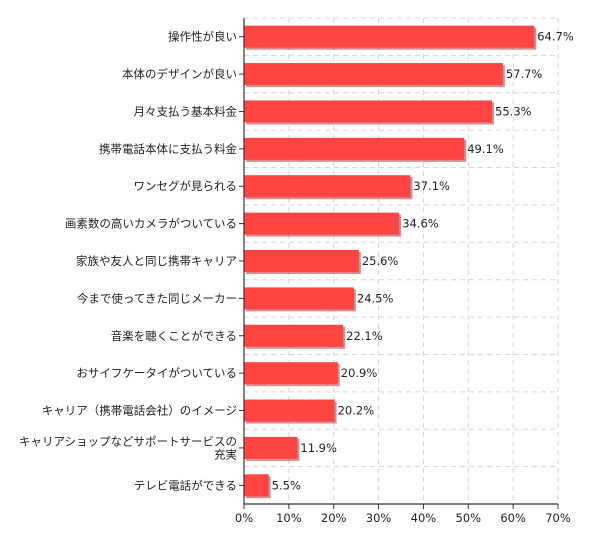 Image resolution: width=598 pixels, height=548 pixels. I want to click on x-tick-label: 70%, so click(558, 518).